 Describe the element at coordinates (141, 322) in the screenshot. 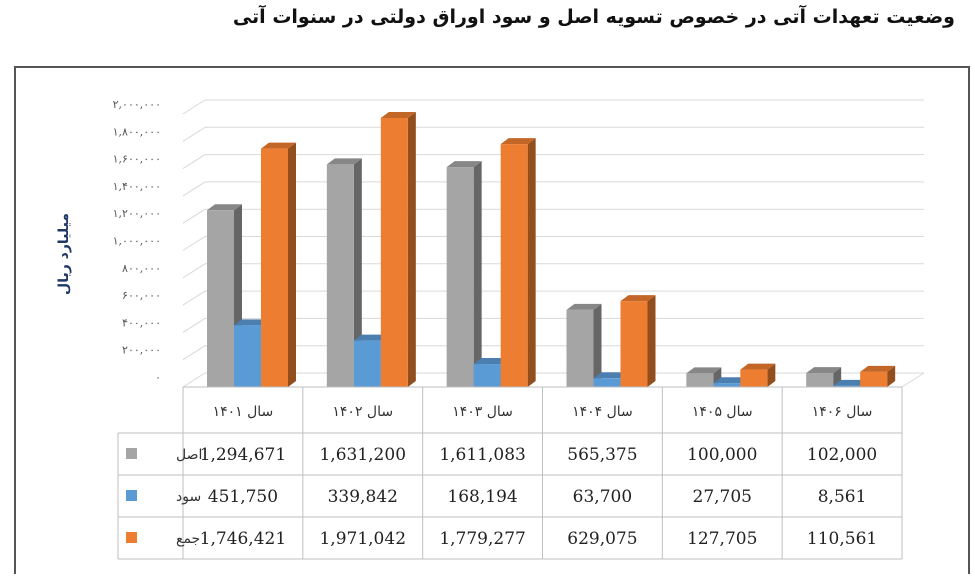

I see `y-tick-label: ۴۰۰,۰۰۰` at that location.